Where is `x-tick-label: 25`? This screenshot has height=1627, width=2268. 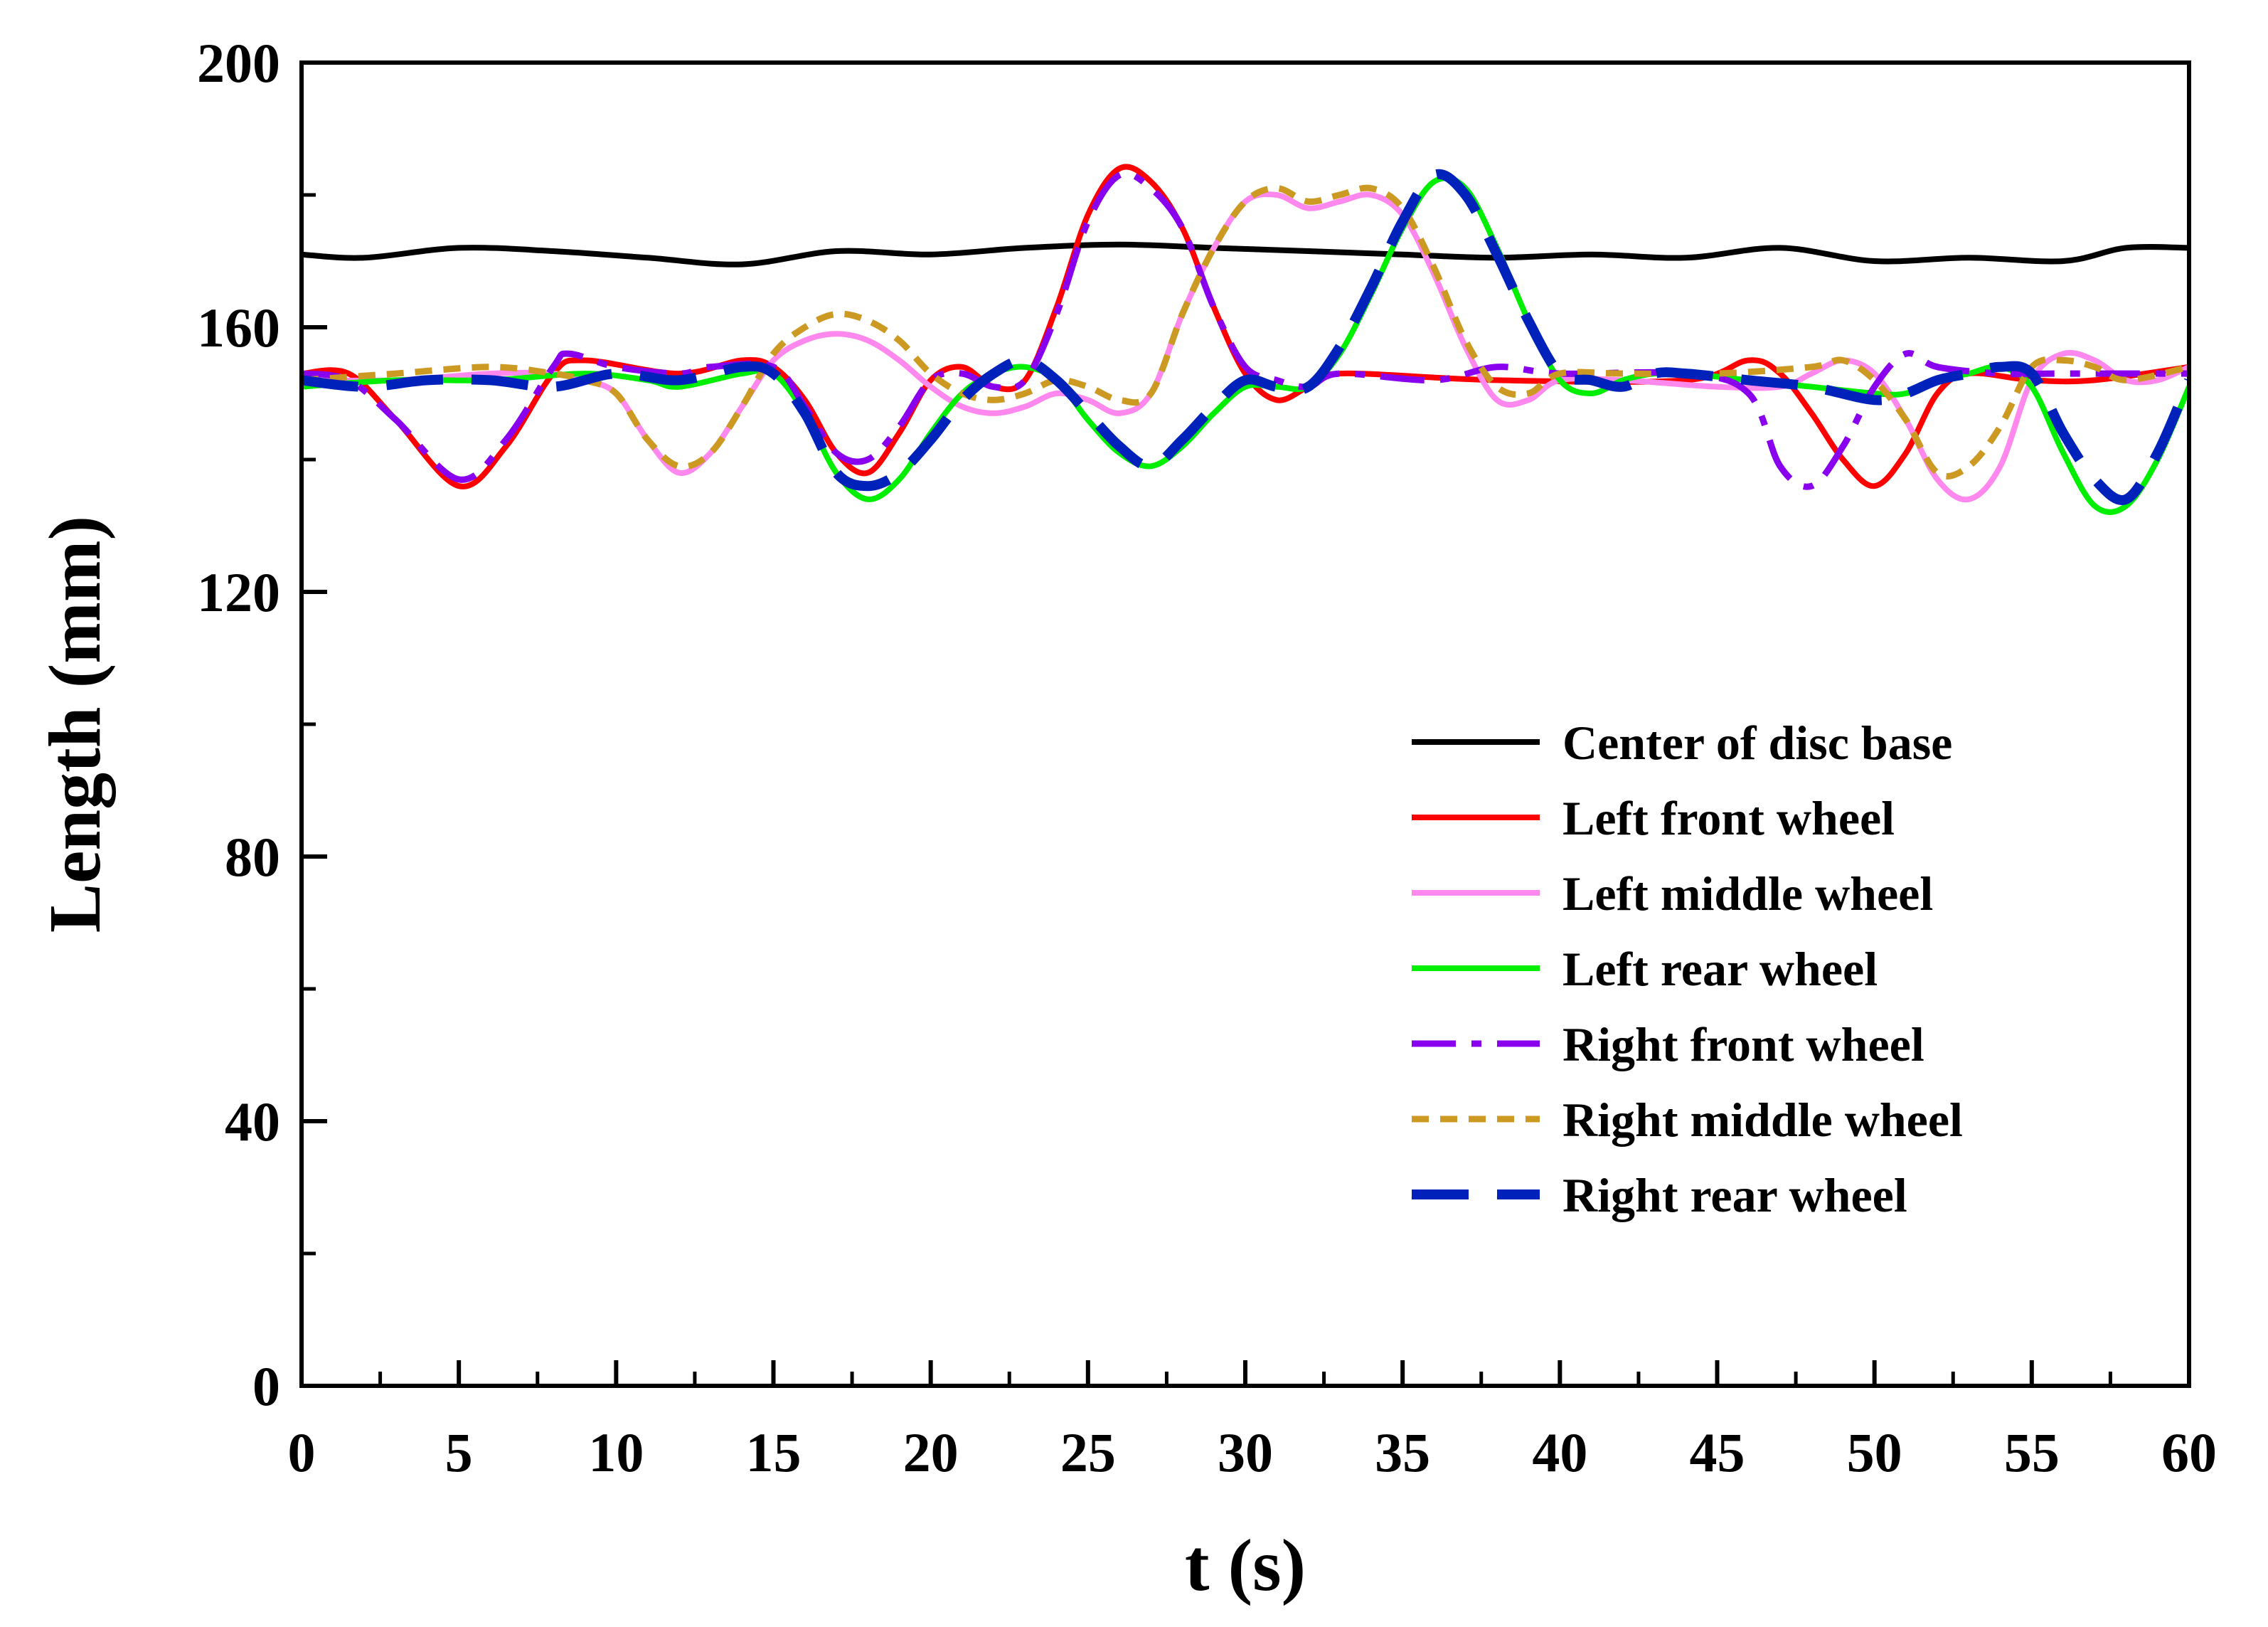
x-tick-label: 25 is located at coordinates (1088, 1452).